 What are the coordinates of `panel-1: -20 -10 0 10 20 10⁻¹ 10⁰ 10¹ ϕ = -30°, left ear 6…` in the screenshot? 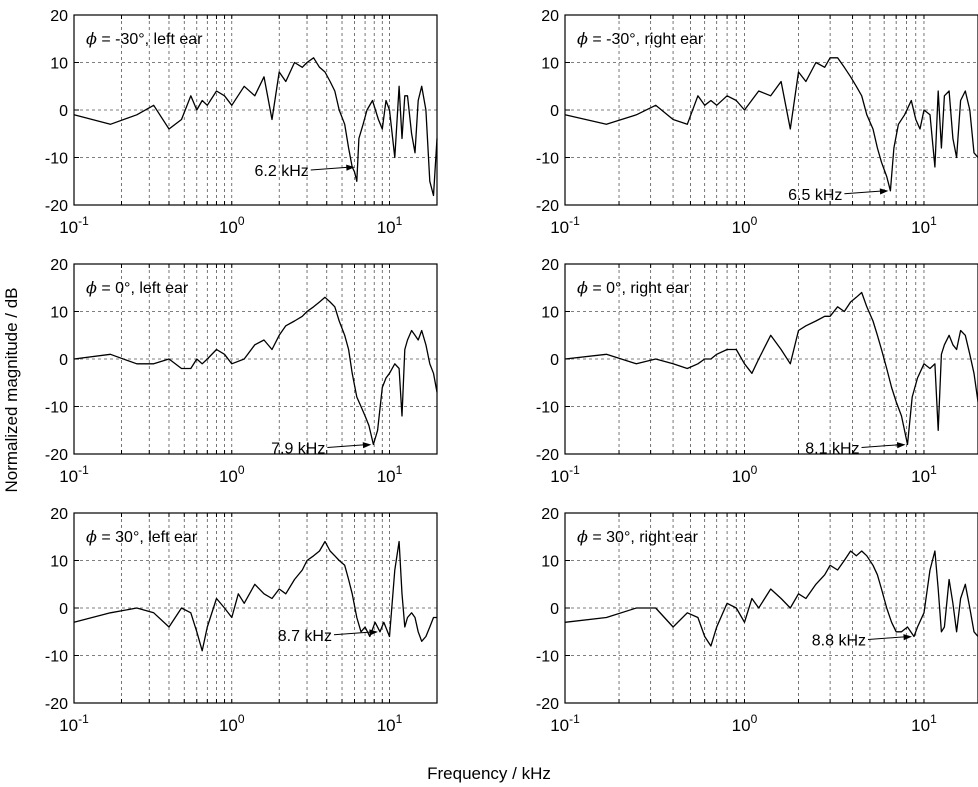 It's located at (241, 122).